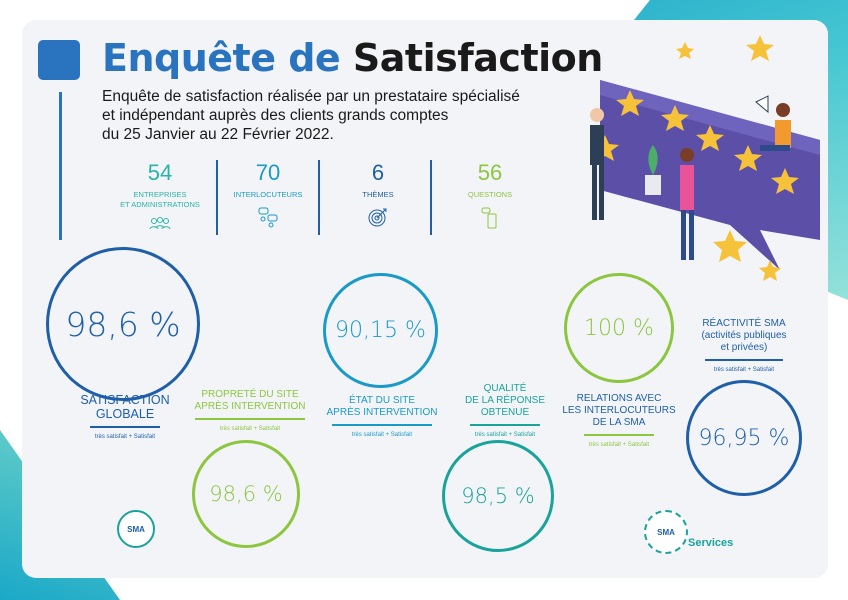 This screenshot has width=848, height=600. I want to click on reactivite-value: 96,95 %, so click(744, 438).